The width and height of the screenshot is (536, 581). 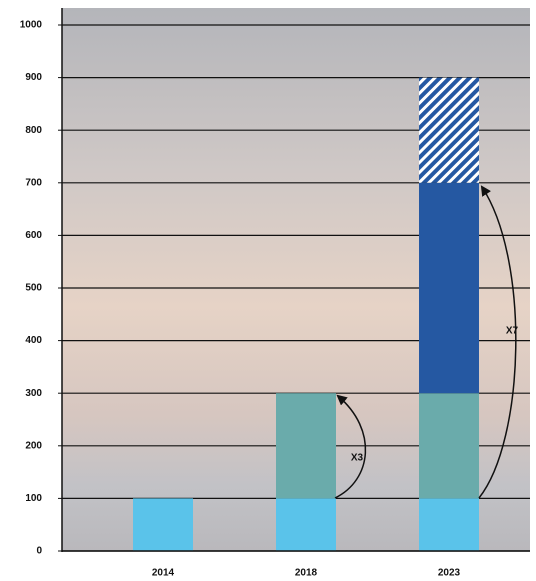 What do you see at coordinates (33, 130) in the screenshot?
I see `y-tick-label: 800` at bounding box center [33, 130].